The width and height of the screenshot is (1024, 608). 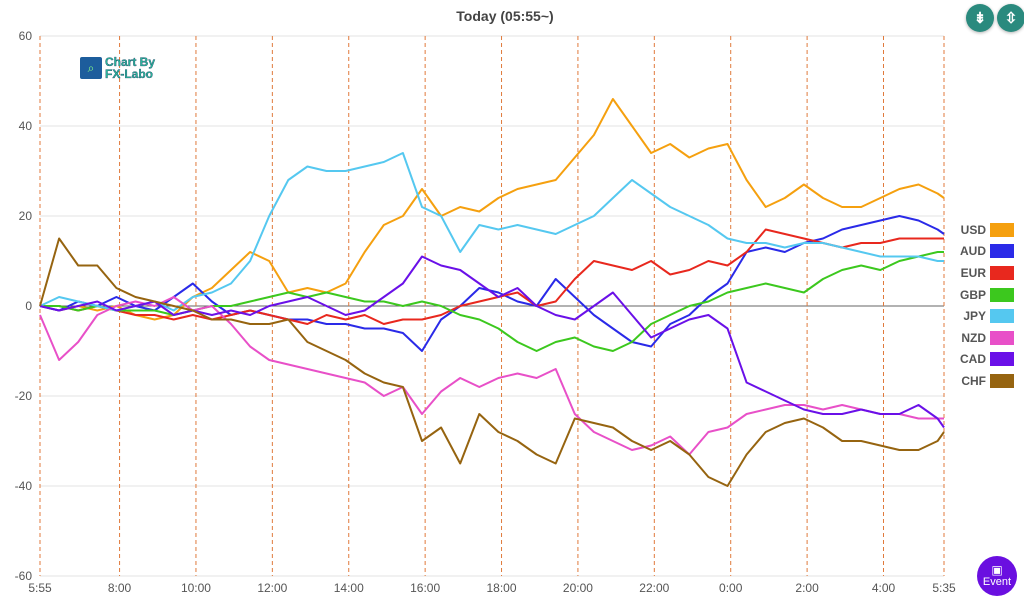 What do you see at coordinates (91, 68) in the screenshot?
I see `magnifier-chart-icon: ⌕` at bounding box center [91, 68].